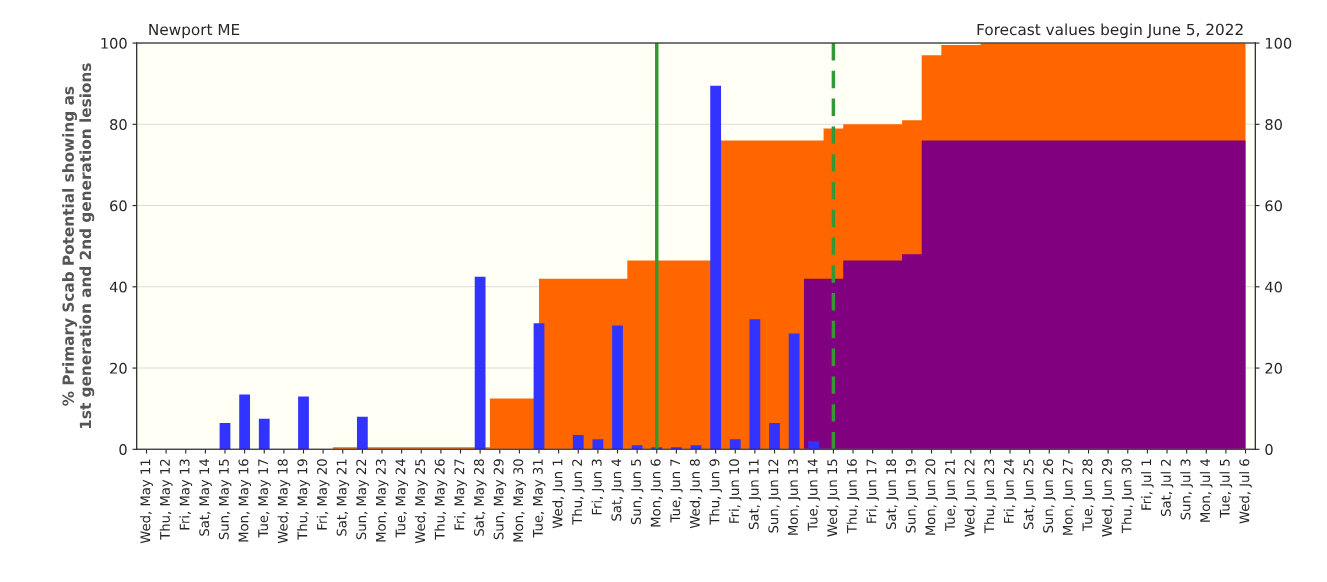 This screenshot has height=582, width=1327. I want to click on x-tick-label: Thu, Jun 9, so click(715, 492).